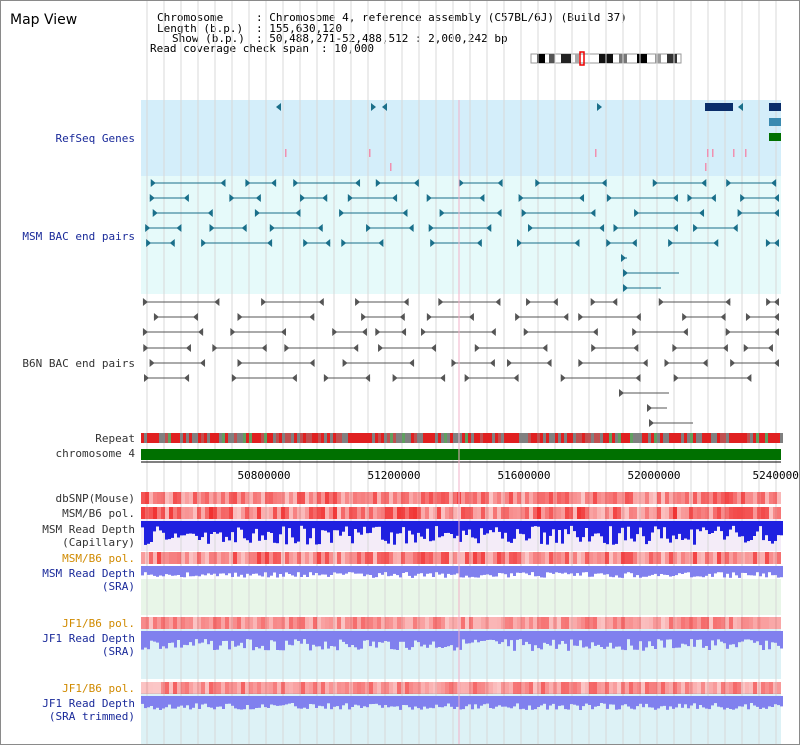 The image size is (800, 745). I want to click on track-label-refseq-genes: RefSeq Genes, so click(95, 138).